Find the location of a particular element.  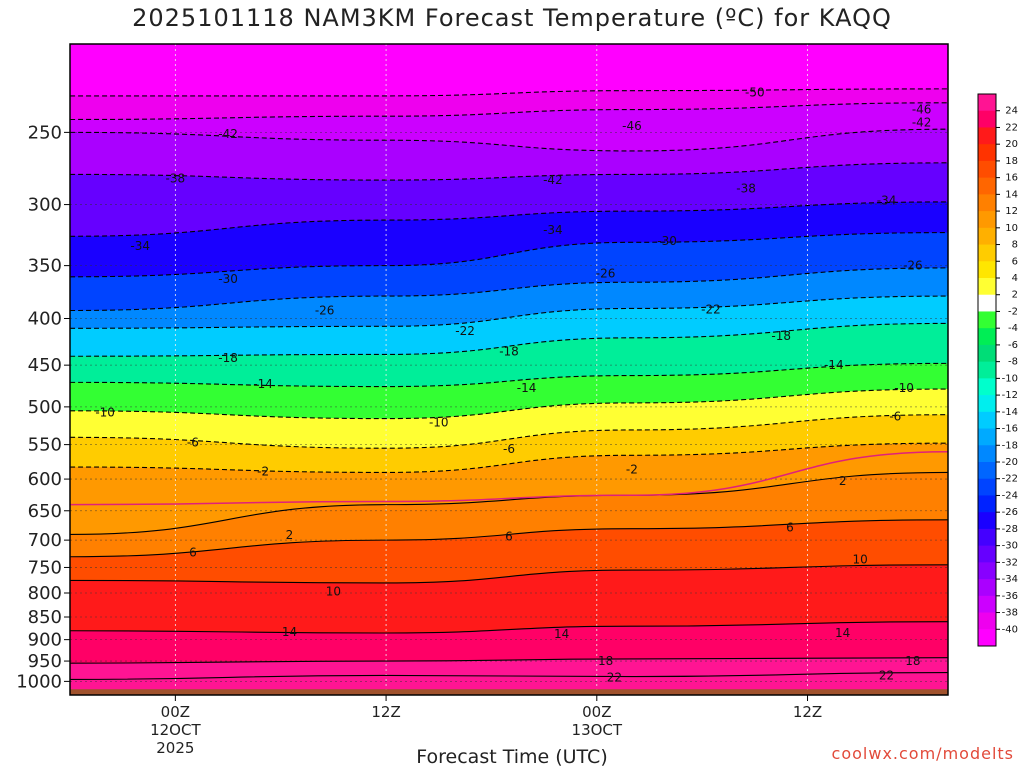

colorbar-label: 14 is located at coordinates (1011, 194).